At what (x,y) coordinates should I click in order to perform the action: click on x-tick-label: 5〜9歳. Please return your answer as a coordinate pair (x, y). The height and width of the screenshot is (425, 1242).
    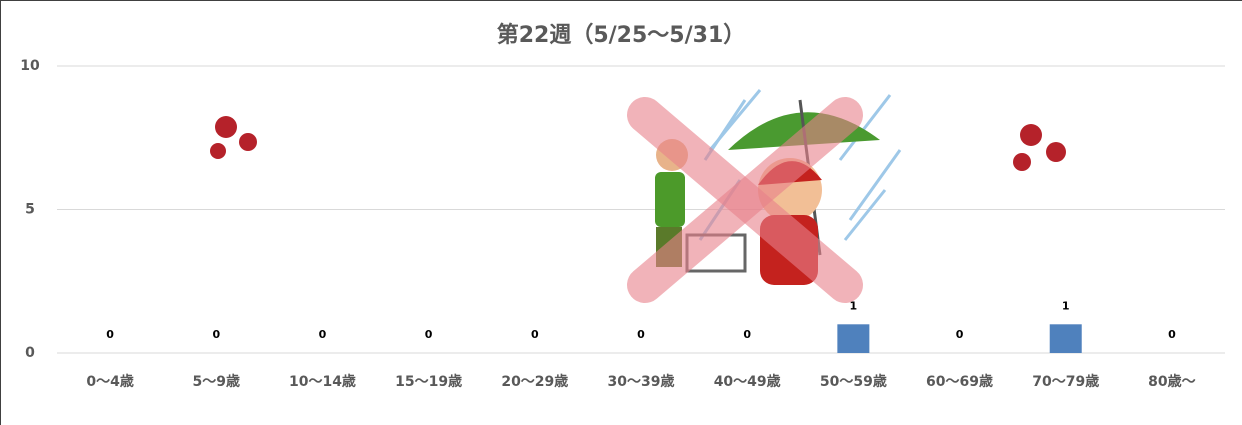
    Looking at the image, I should click on (216, 381).